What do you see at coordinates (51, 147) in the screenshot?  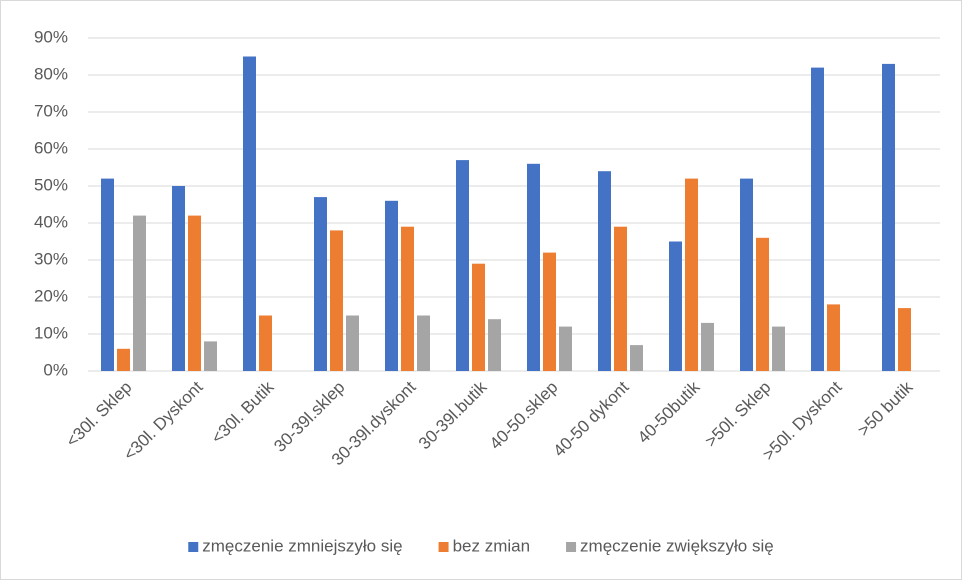 I see `y-tick-label: 60%` at bounding box center [51, 147].